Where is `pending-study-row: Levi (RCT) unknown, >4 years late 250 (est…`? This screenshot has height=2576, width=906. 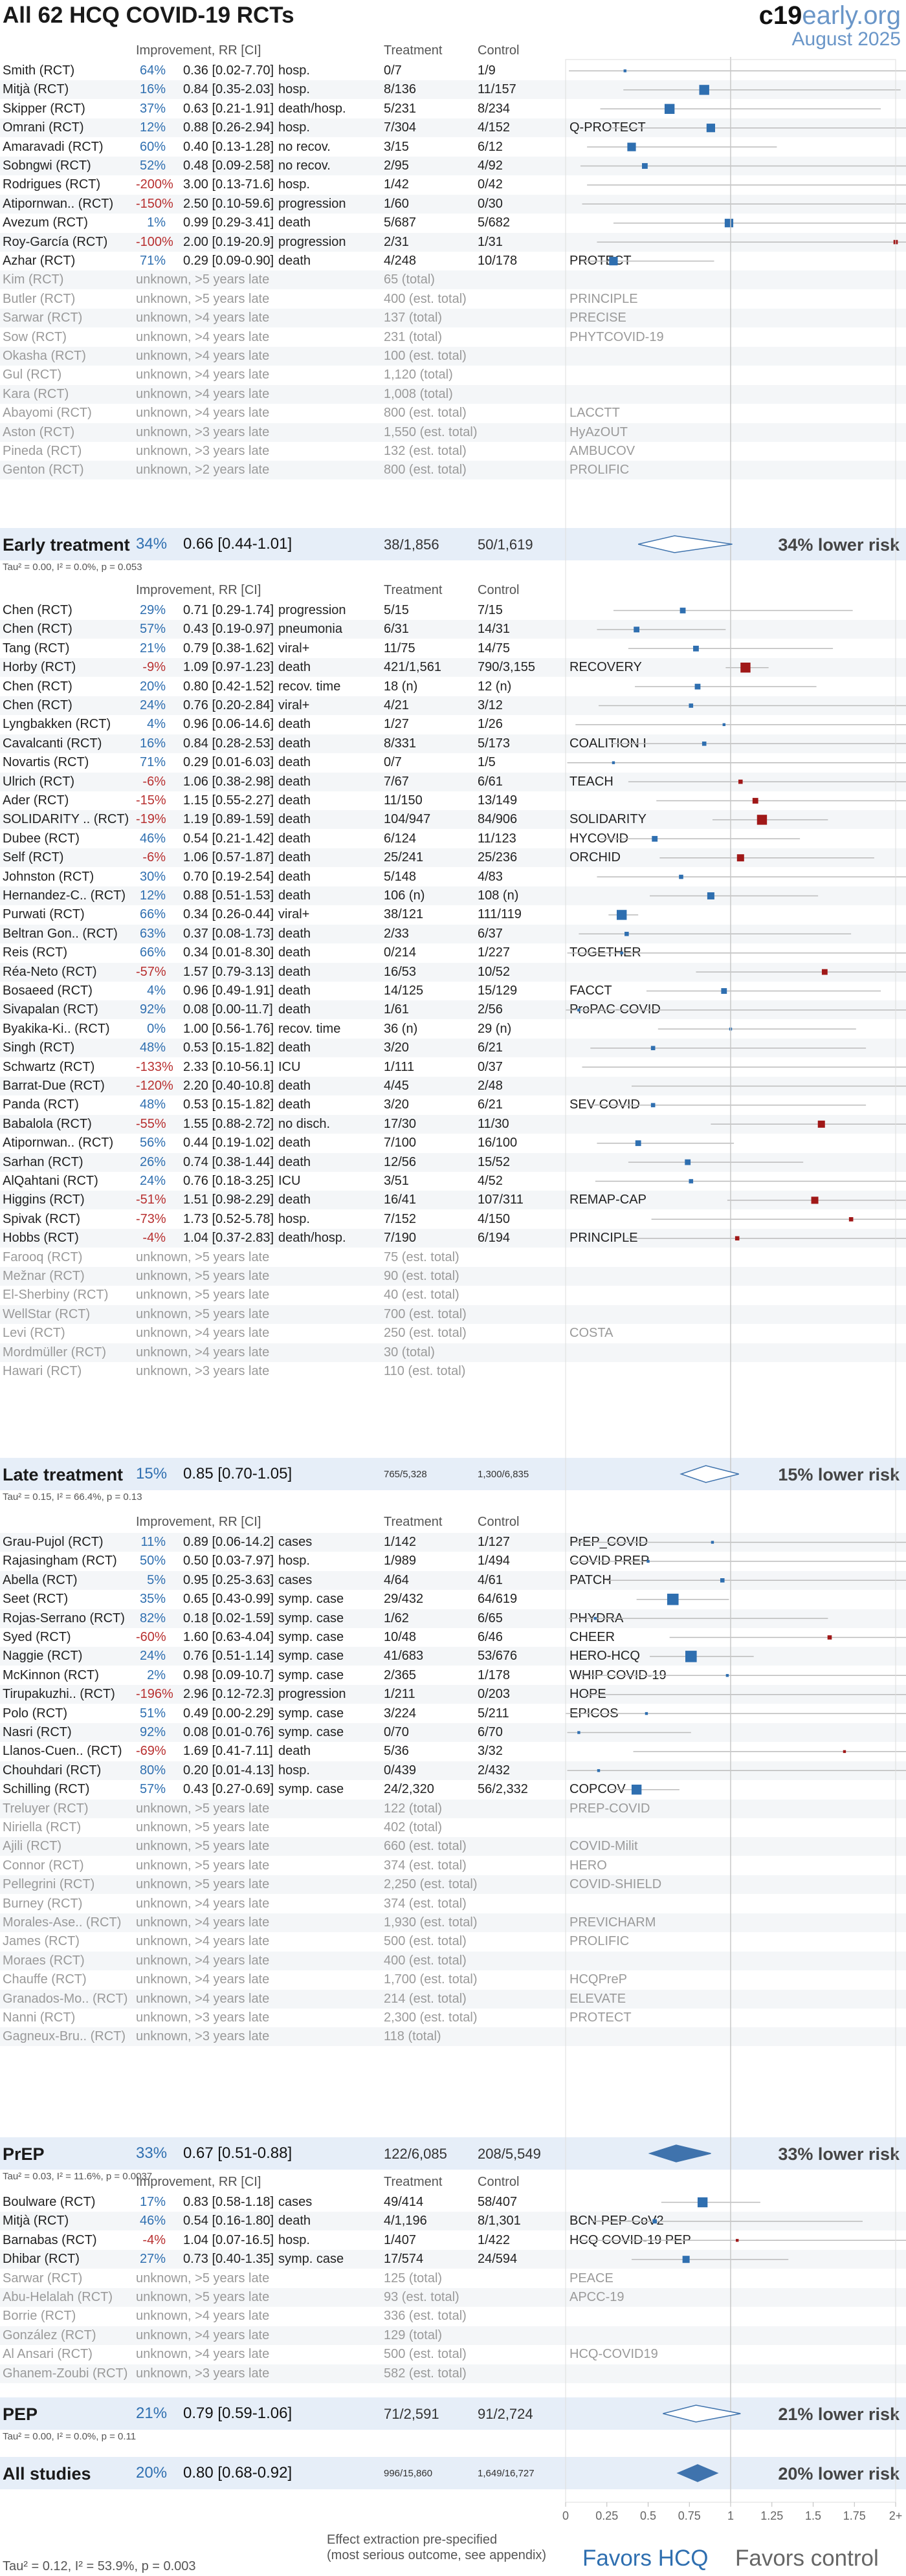
pending-study-row: Levi (RCT) unknown, >4 years late 250 (est… is located at coordinates (453, 1333).